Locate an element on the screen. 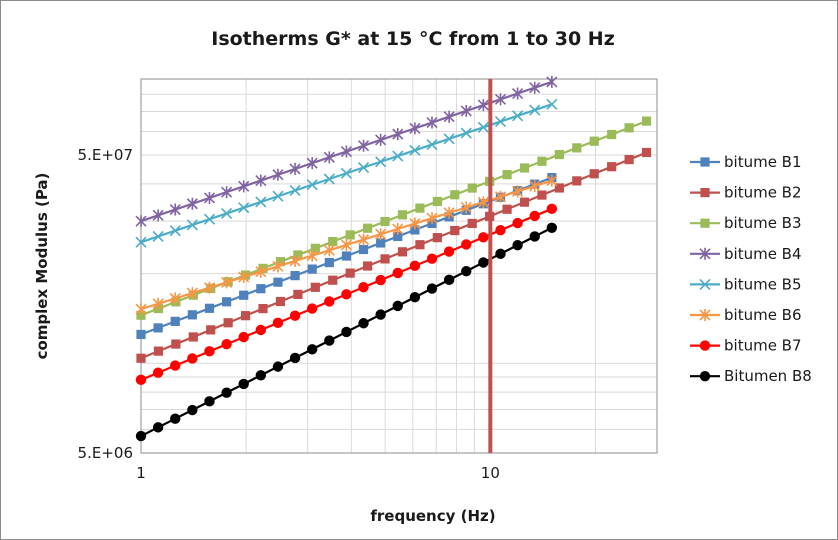 The width and height of the screenshot is (838, 540). y-tick-label: 5.E+06 is located at coordinates (105, 453).